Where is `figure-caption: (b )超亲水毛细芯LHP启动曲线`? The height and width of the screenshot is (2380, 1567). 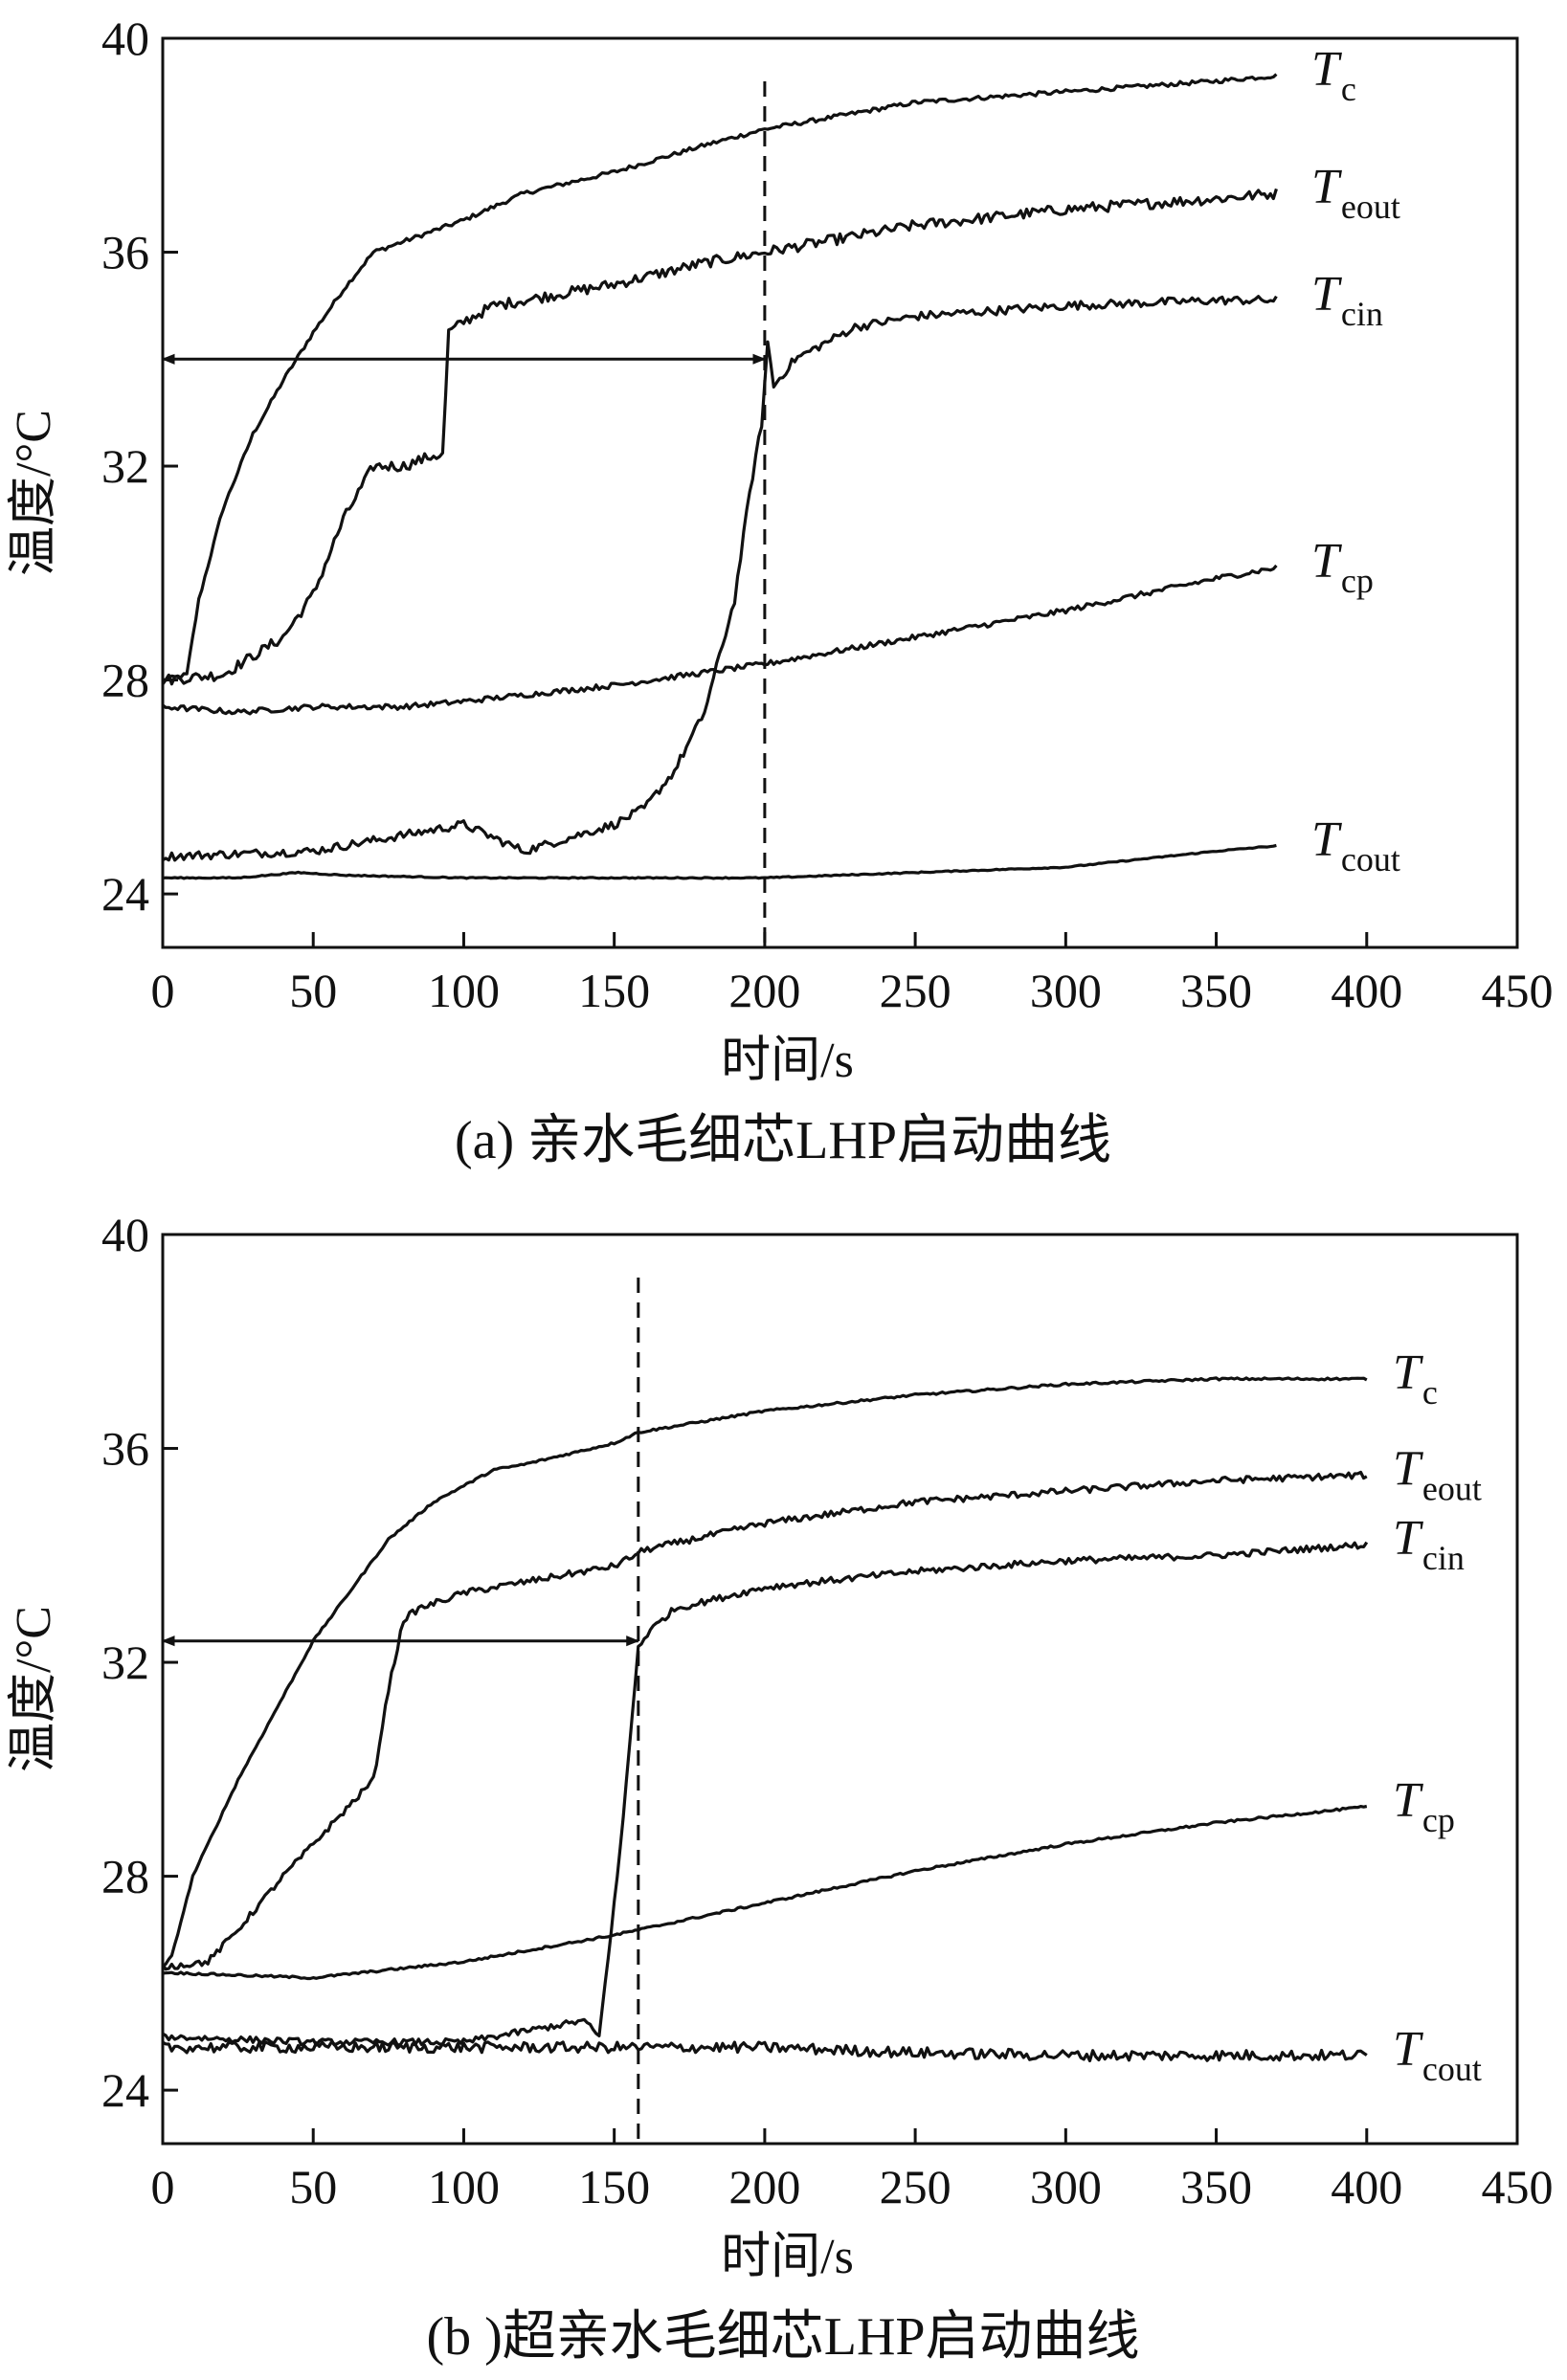 figure-caption: (b )超亲水毛细芯LHP启动曲线 is located at coordinates (782, 2337).